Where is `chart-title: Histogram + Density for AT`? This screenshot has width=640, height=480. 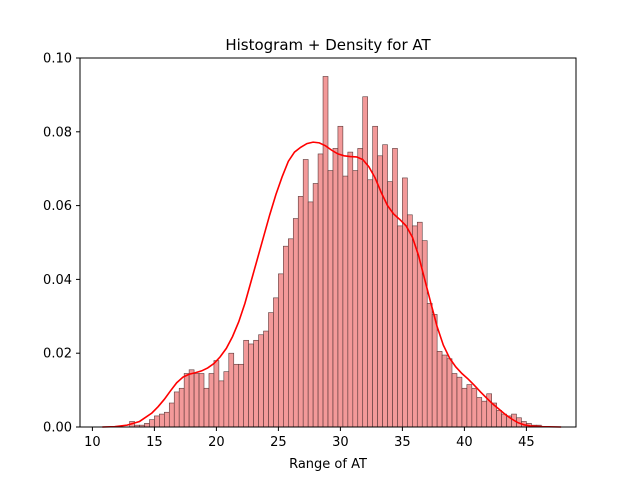
chart-title: Histogram + Density for AT is located at coordinates (328, 45).